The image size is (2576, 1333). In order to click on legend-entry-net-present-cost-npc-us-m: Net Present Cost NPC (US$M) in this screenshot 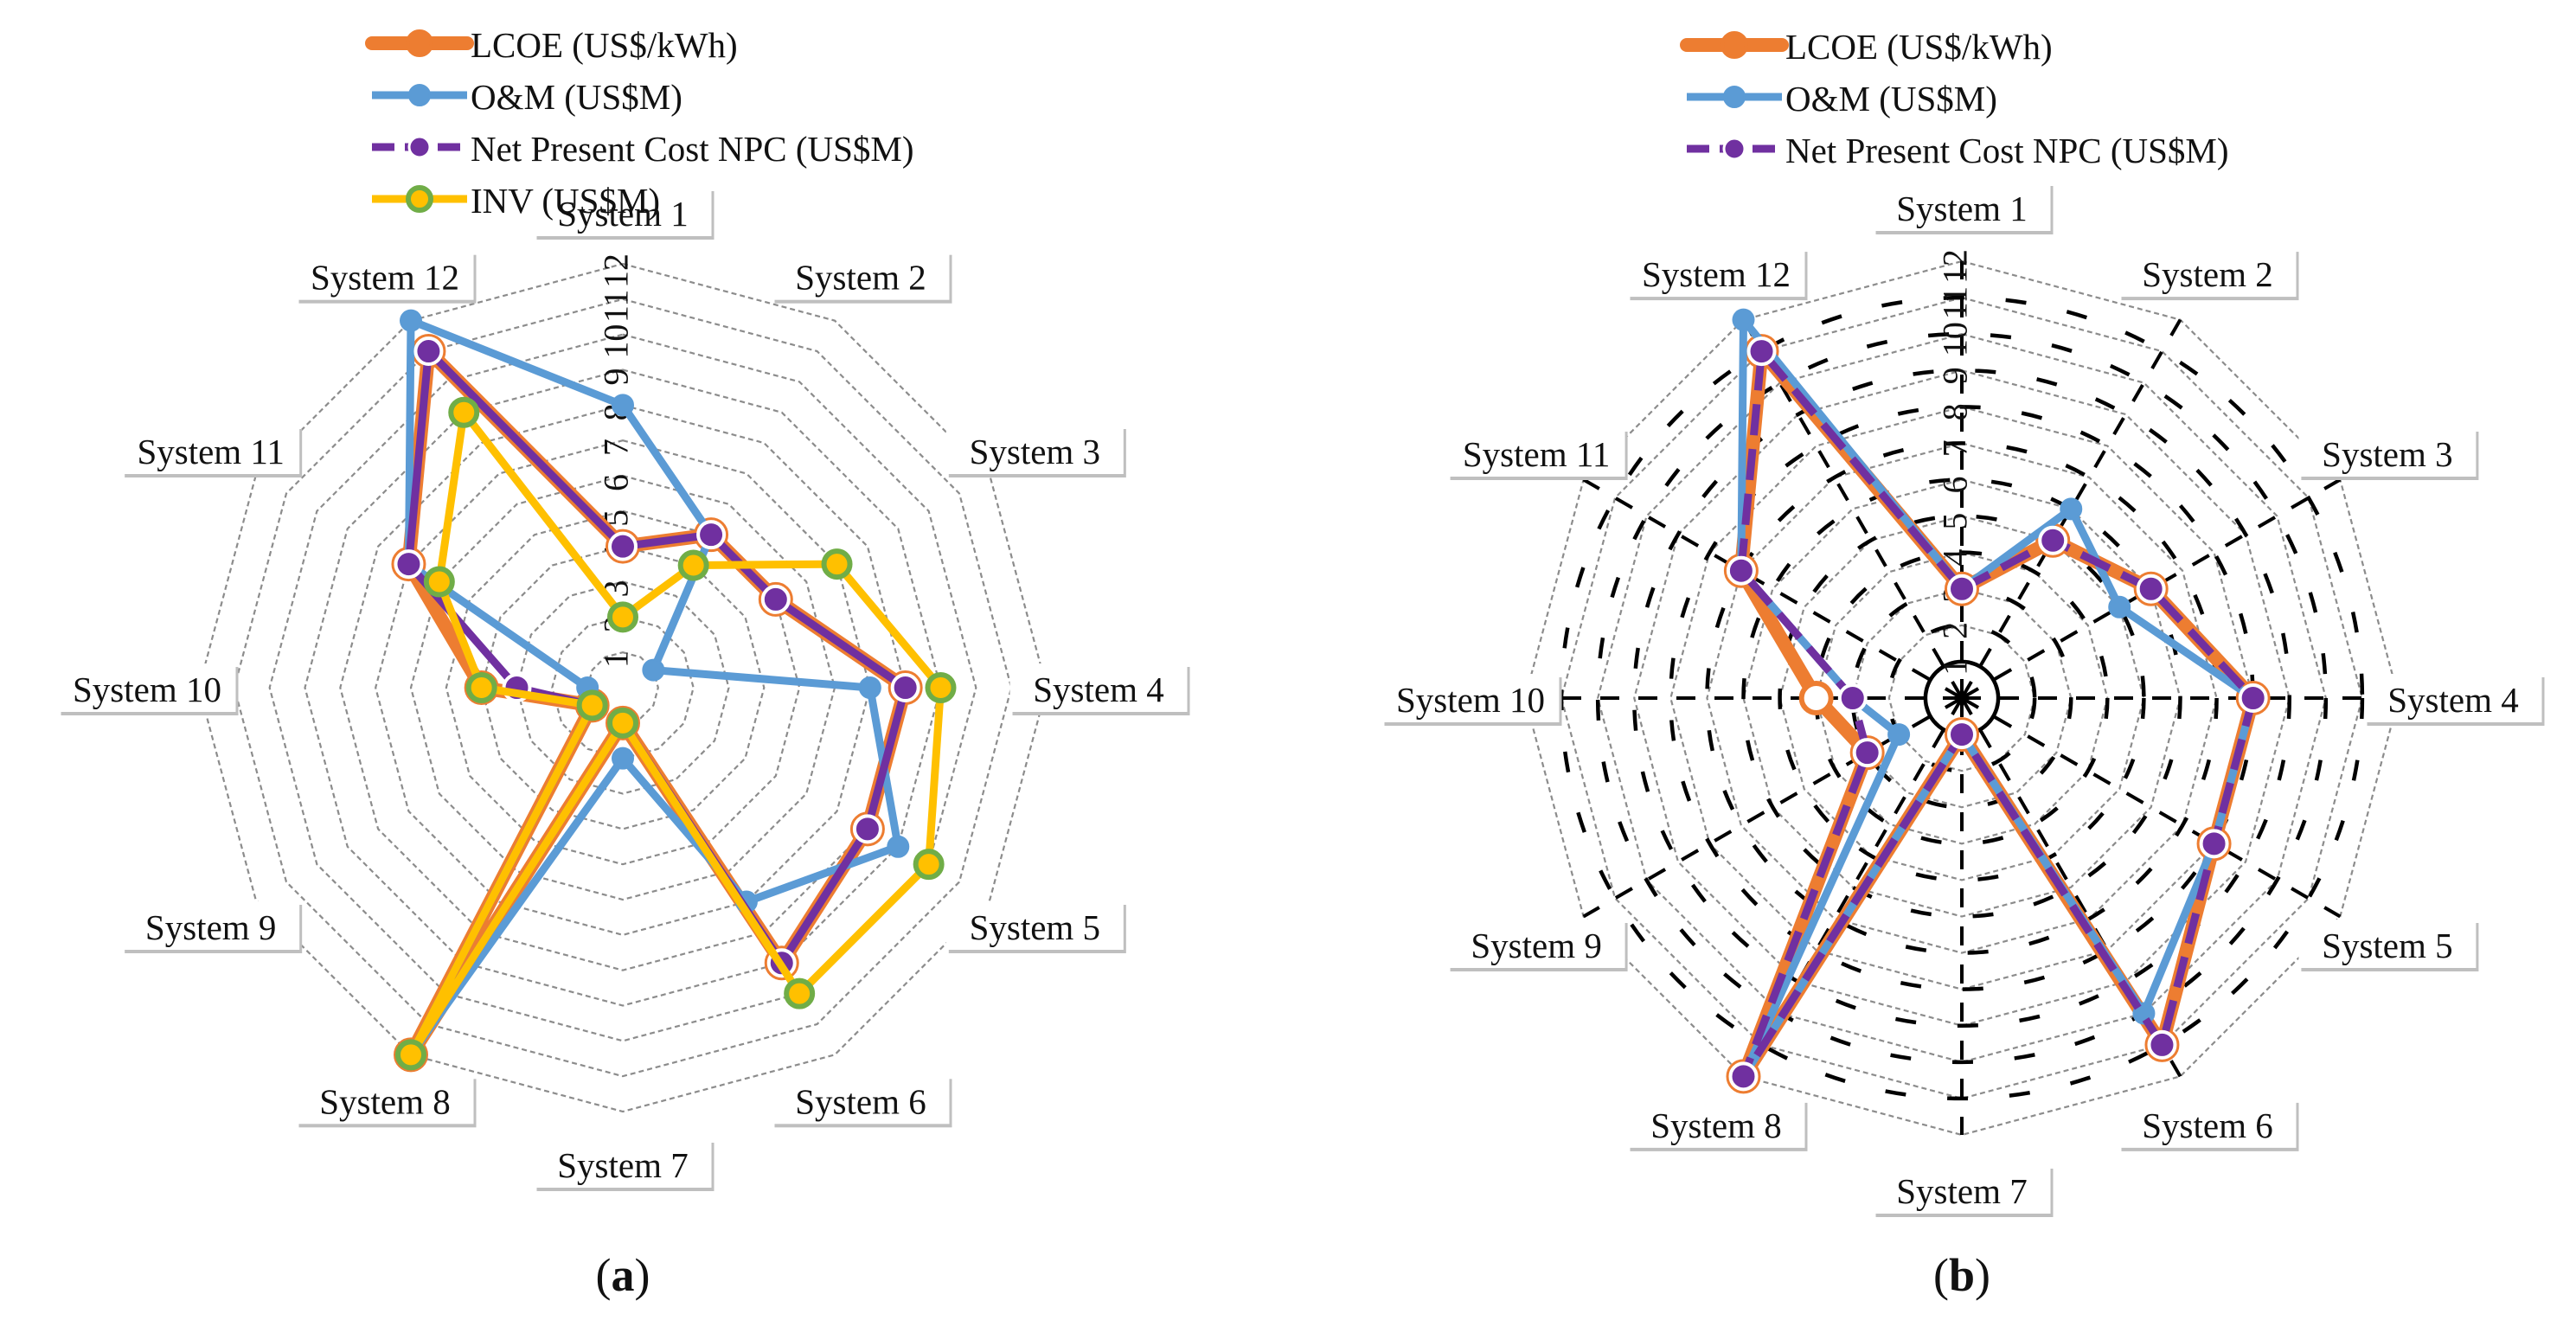, I will do `click(1958, 150)`.